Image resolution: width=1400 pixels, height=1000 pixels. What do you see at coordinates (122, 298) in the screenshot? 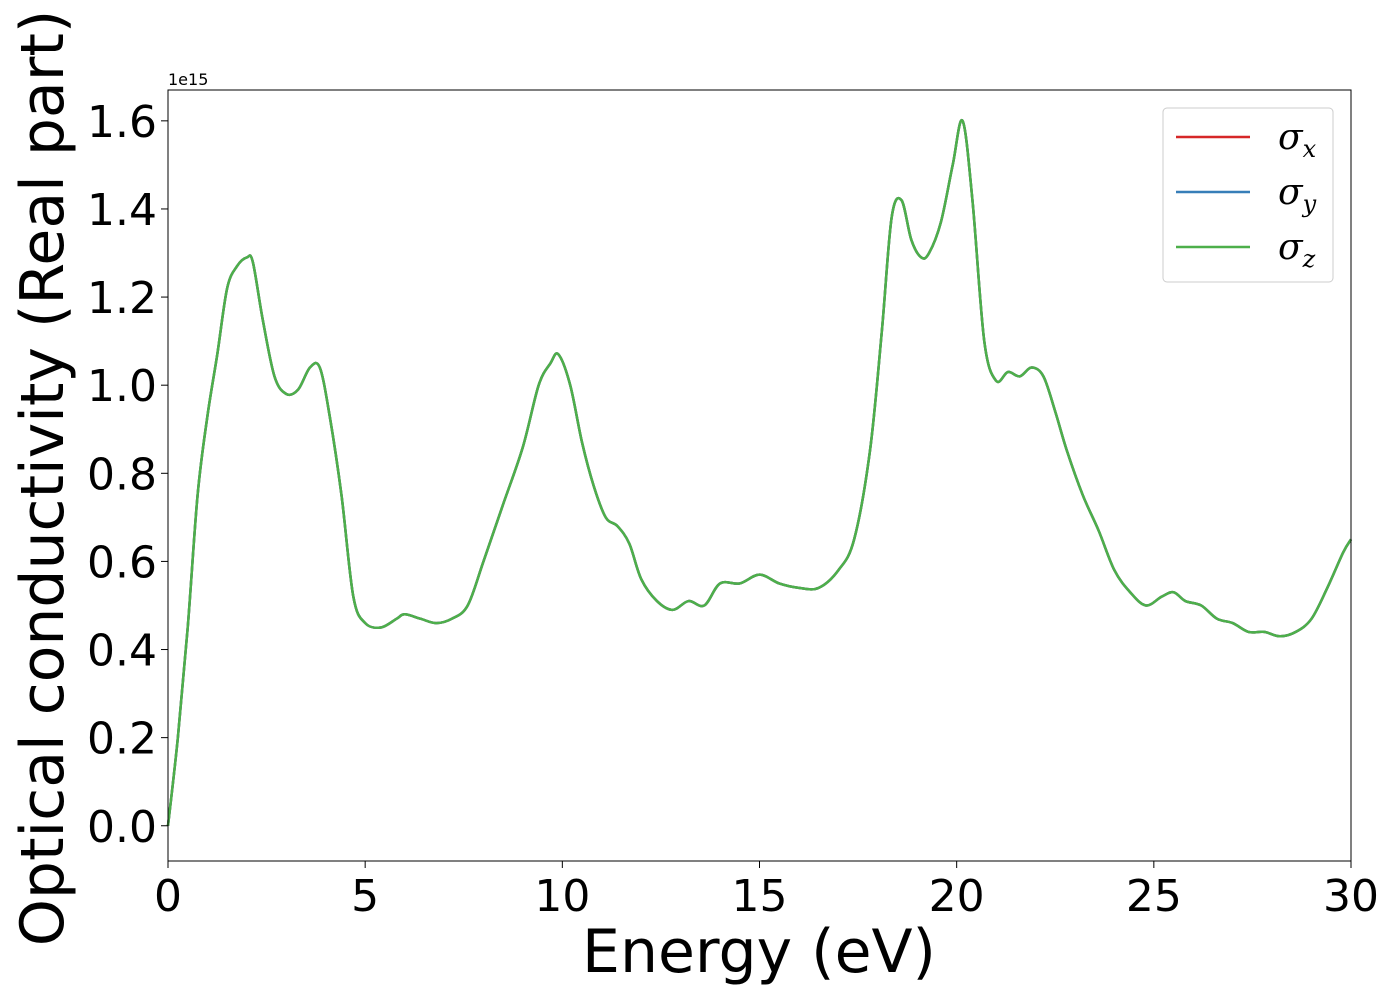
I see `y-tick-label: 1.2` at bounding box center [122, 298].